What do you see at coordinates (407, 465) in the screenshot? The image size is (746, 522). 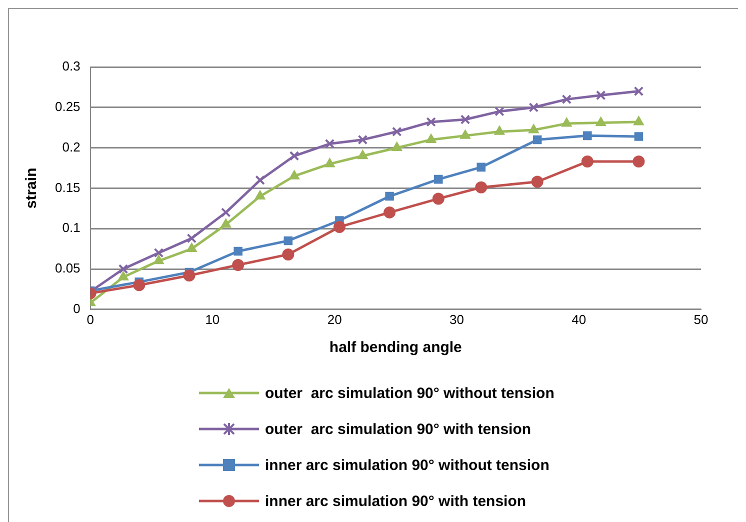 I see `legend-label: inner arc simulation 90° without tension` at bounding box center [407, 465].